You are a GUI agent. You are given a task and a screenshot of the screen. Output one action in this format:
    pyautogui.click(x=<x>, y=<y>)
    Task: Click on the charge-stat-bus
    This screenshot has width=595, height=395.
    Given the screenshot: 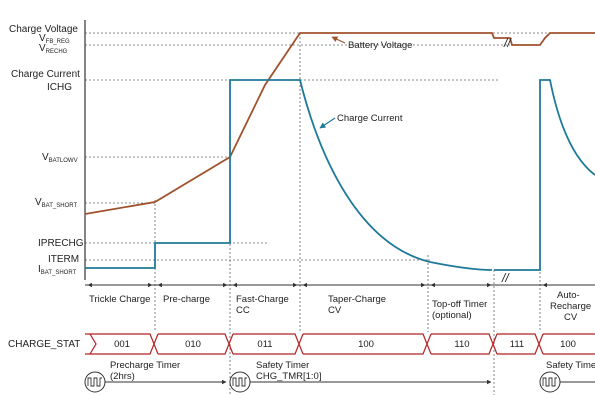 What is the action you would take?
    pyautogui.click(x=340, y=344)
    